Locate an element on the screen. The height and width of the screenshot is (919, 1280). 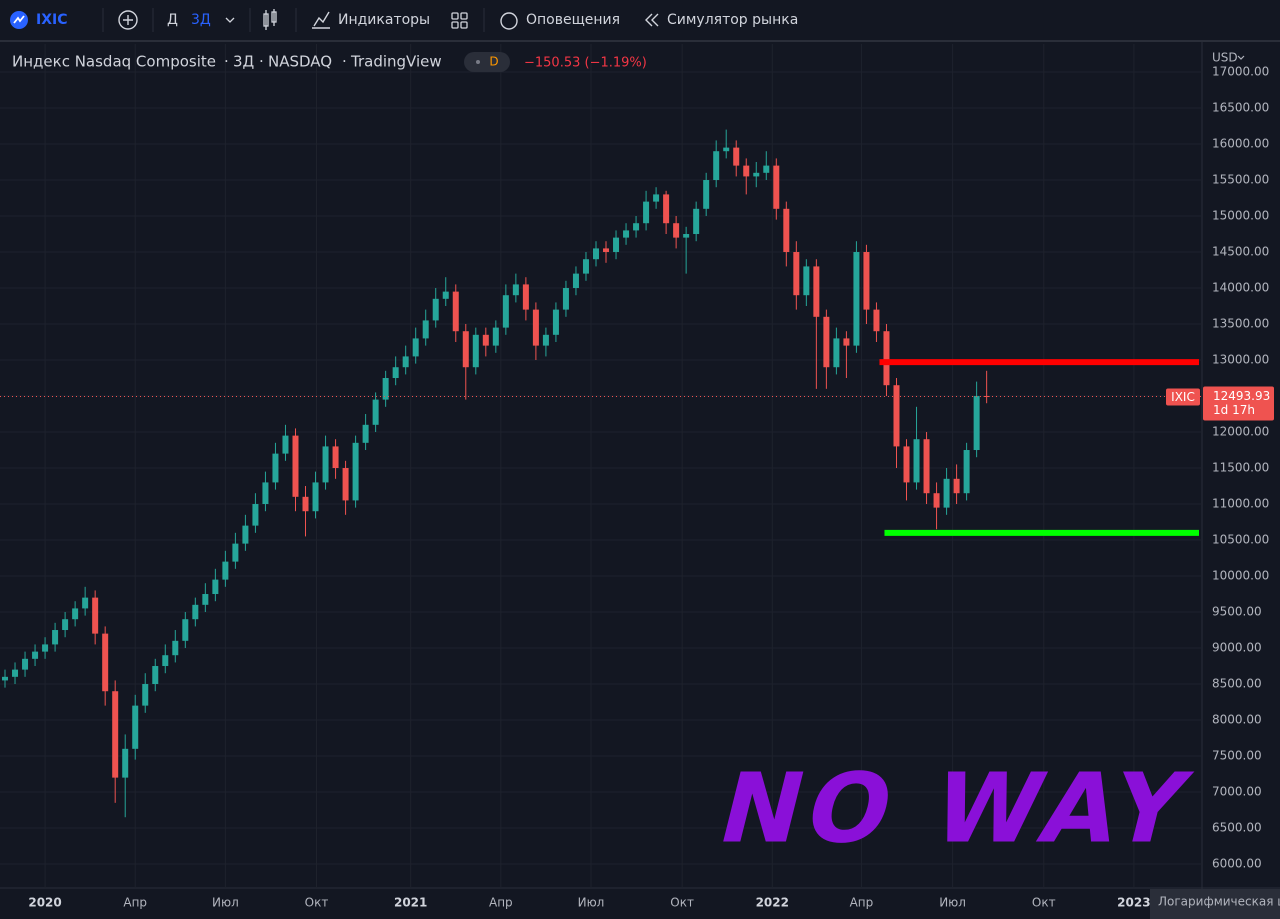
toolbar is located at coordinates (640, 20).